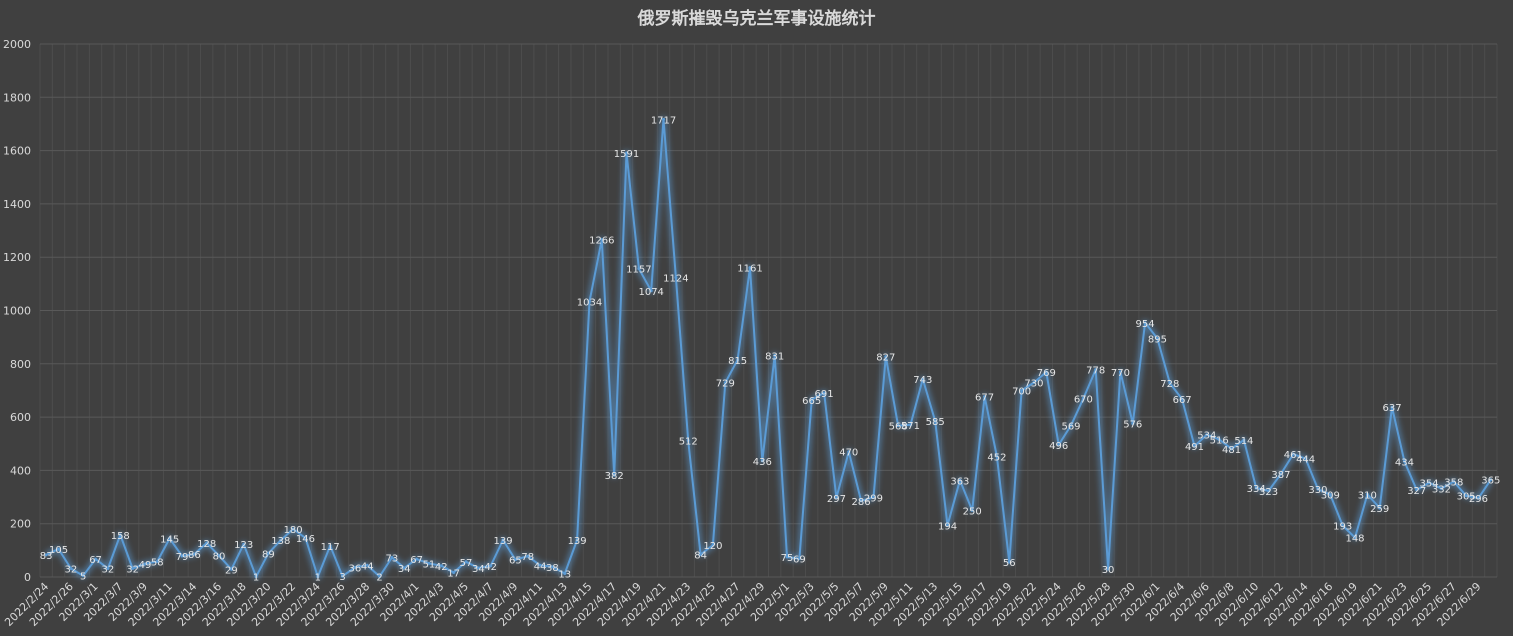  I want to click on data-label: 32, so click(71, 569).